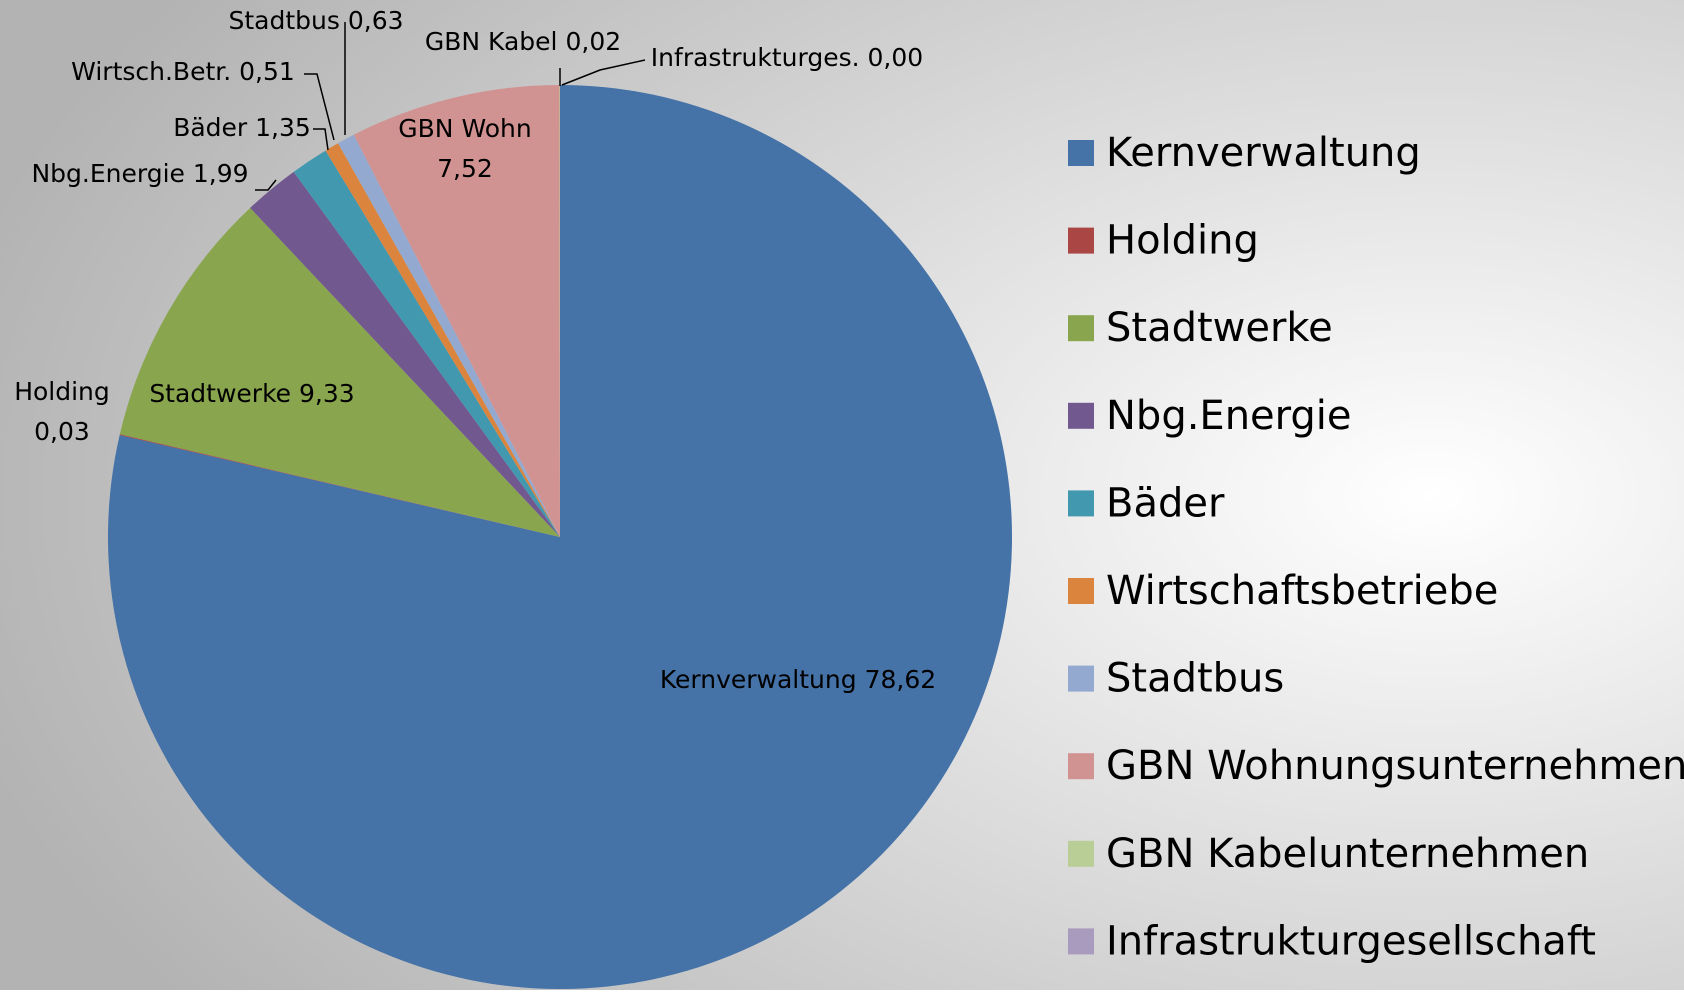 This screenshot has width=1684, height=994. I want to click on data-label: GBN Kabel 0,02, so click(523, 41).